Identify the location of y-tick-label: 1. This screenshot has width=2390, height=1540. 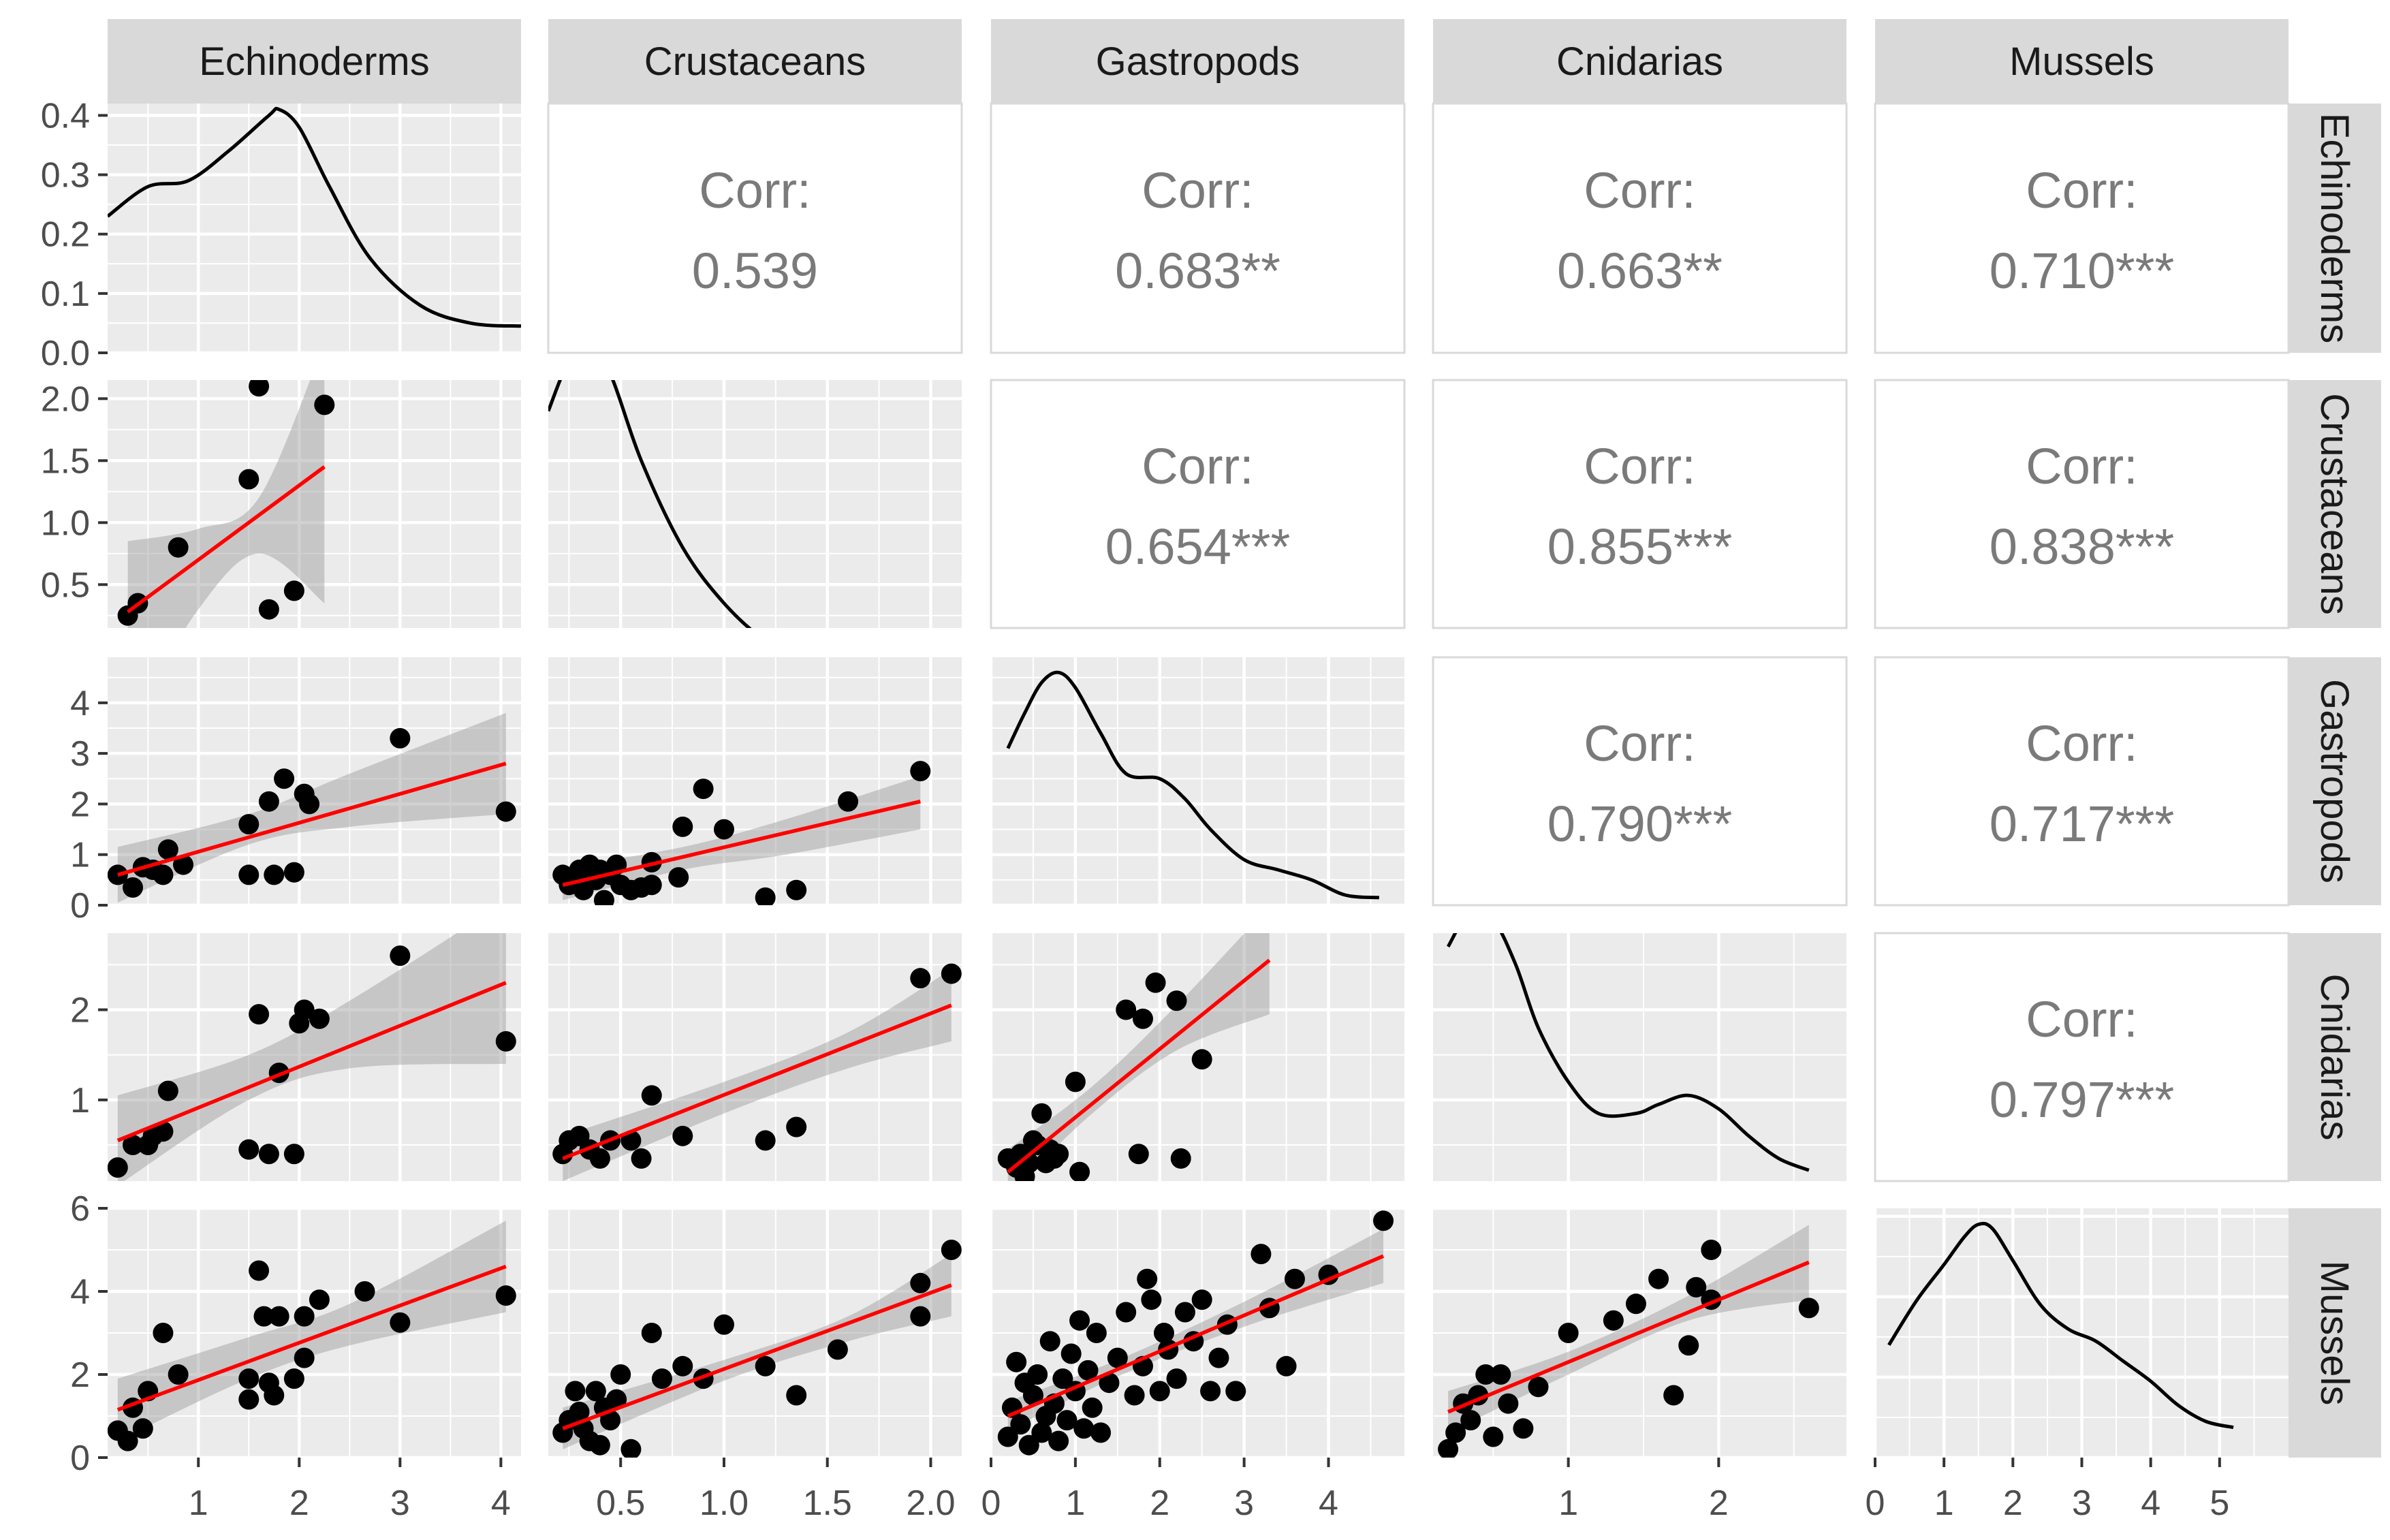
(80, 1100).